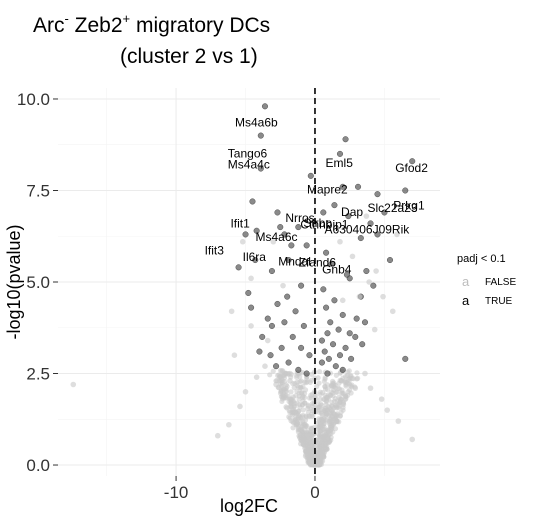 The height and width of the screenshot is (529, 536). What do you see at coordinates (256, 122) in the screenshot?
I see `gene-label: Ms4a6b` at bounding box center [256, 122].